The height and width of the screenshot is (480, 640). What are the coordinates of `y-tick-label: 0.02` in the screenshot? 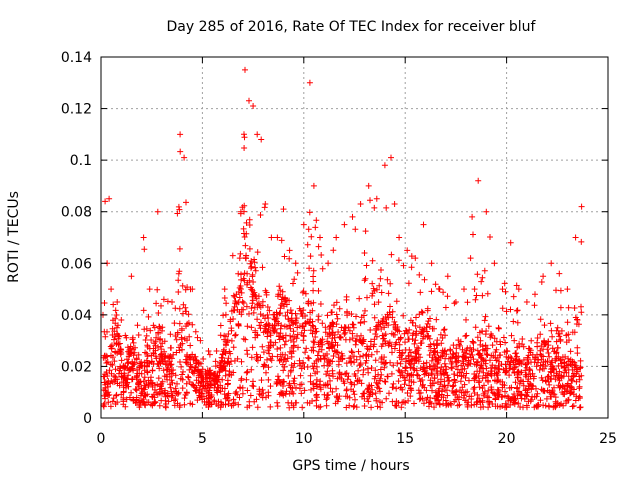 It's located at (76, 367).